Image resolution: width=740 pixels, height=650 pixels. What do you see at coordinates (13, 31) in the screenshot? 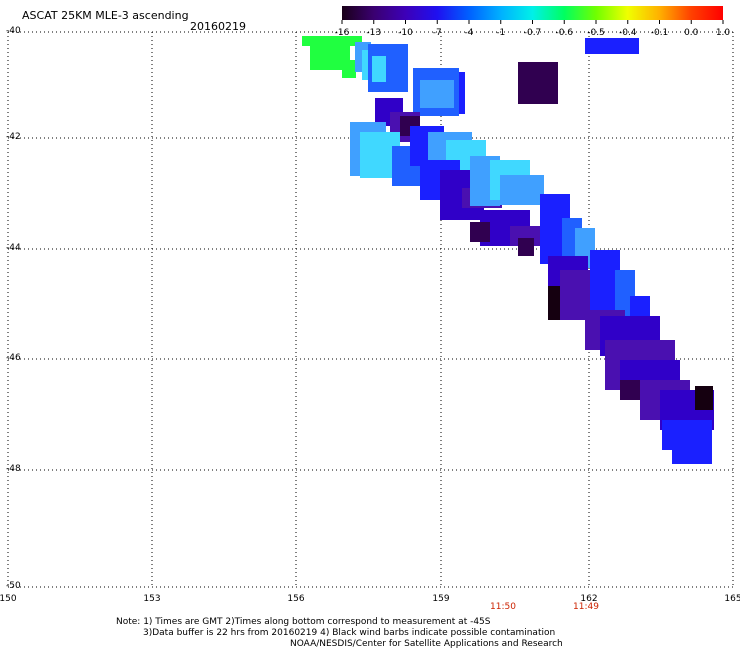
I see `lat-label: -40` at bounding box center [13, 31].